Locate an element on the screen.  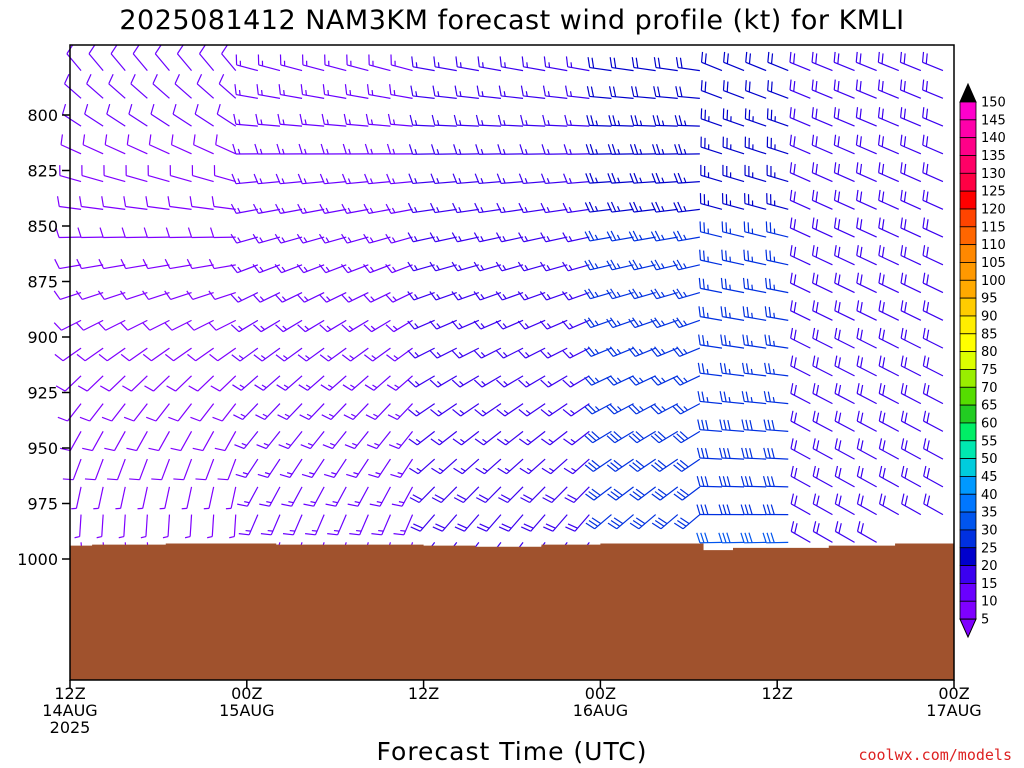
colorbar-label: 140 is located at coordinates (993, 138).